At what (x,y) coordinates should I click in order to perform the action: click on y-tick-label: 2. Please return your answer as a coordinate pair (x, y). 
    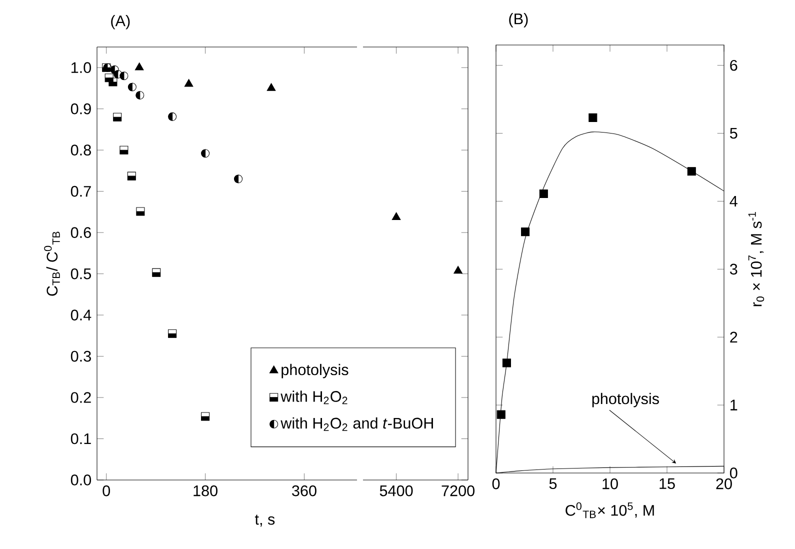
    Looking at the image, I should click on (734, 337).